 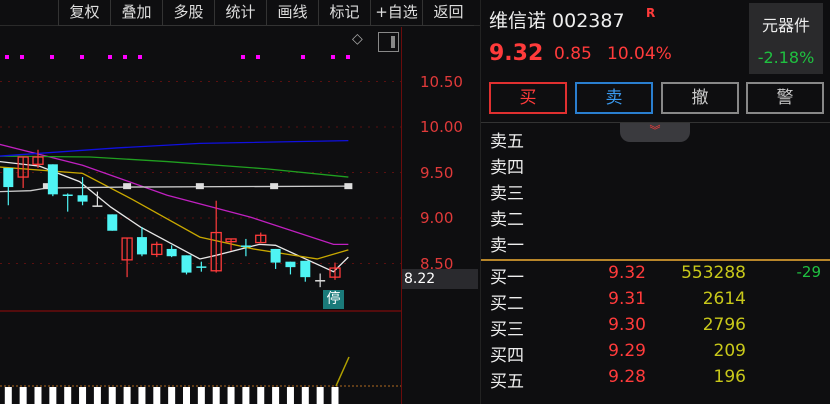 What do you see at coordinates (174, 194) in the screenshot?
I see `ma20-line` at bounding box center [174, 194].